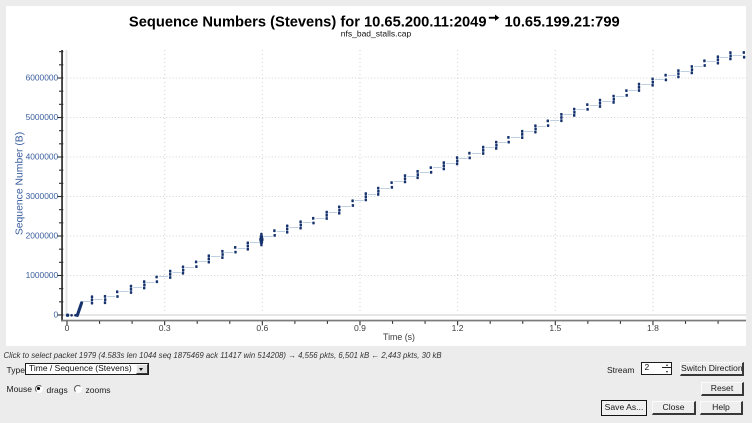 The height and width of the screenshot is (423, 752). I want to click on svg-text: 3000000, so click(42, 196).